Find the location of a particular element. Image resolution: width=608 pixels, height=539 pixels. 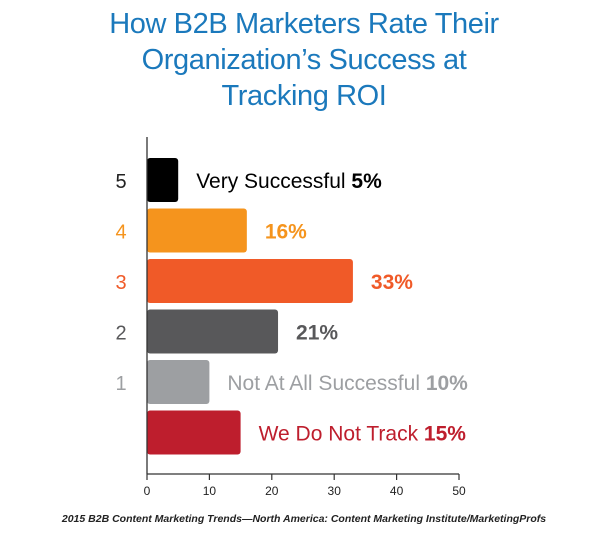

value-label: 15% is located at coordinates (445, 434).